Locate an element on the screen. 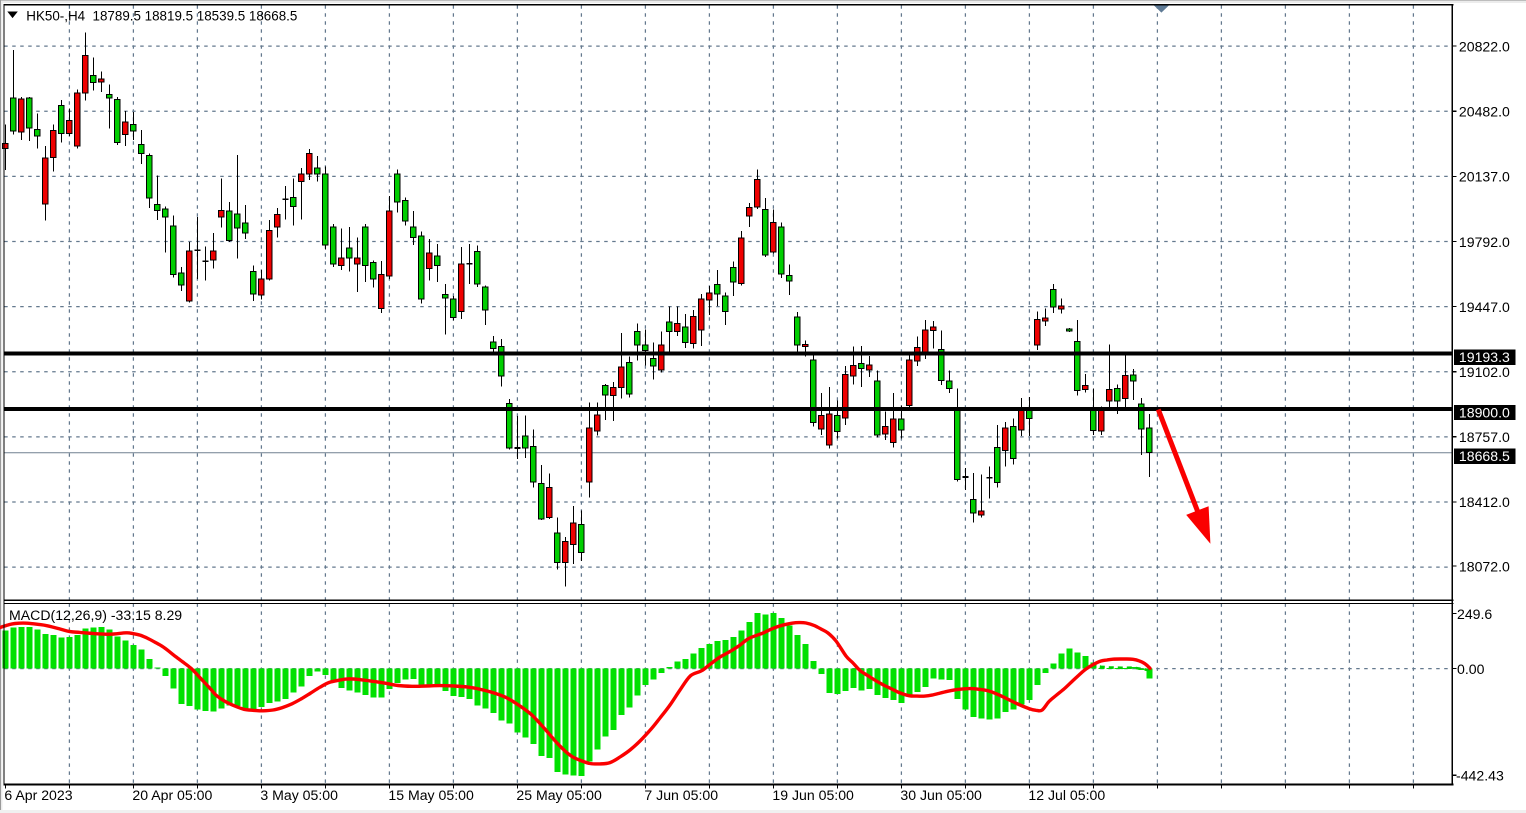 This screenshot has width=1526, height=813. svg-text: 19447.0 is located at coordinates (1484, 307).